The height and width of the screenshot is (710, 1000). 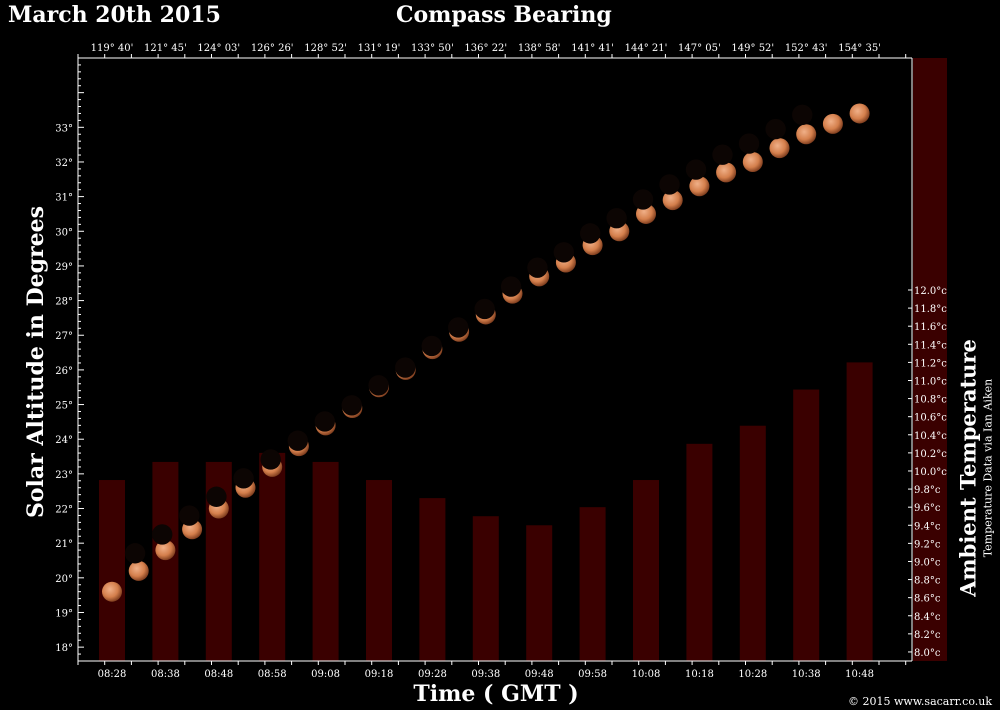 What do you see at coordinates (325, 48) in the screenshot?
I see `top-tick-label: 128° 52'` at bounding box center [325, 48].